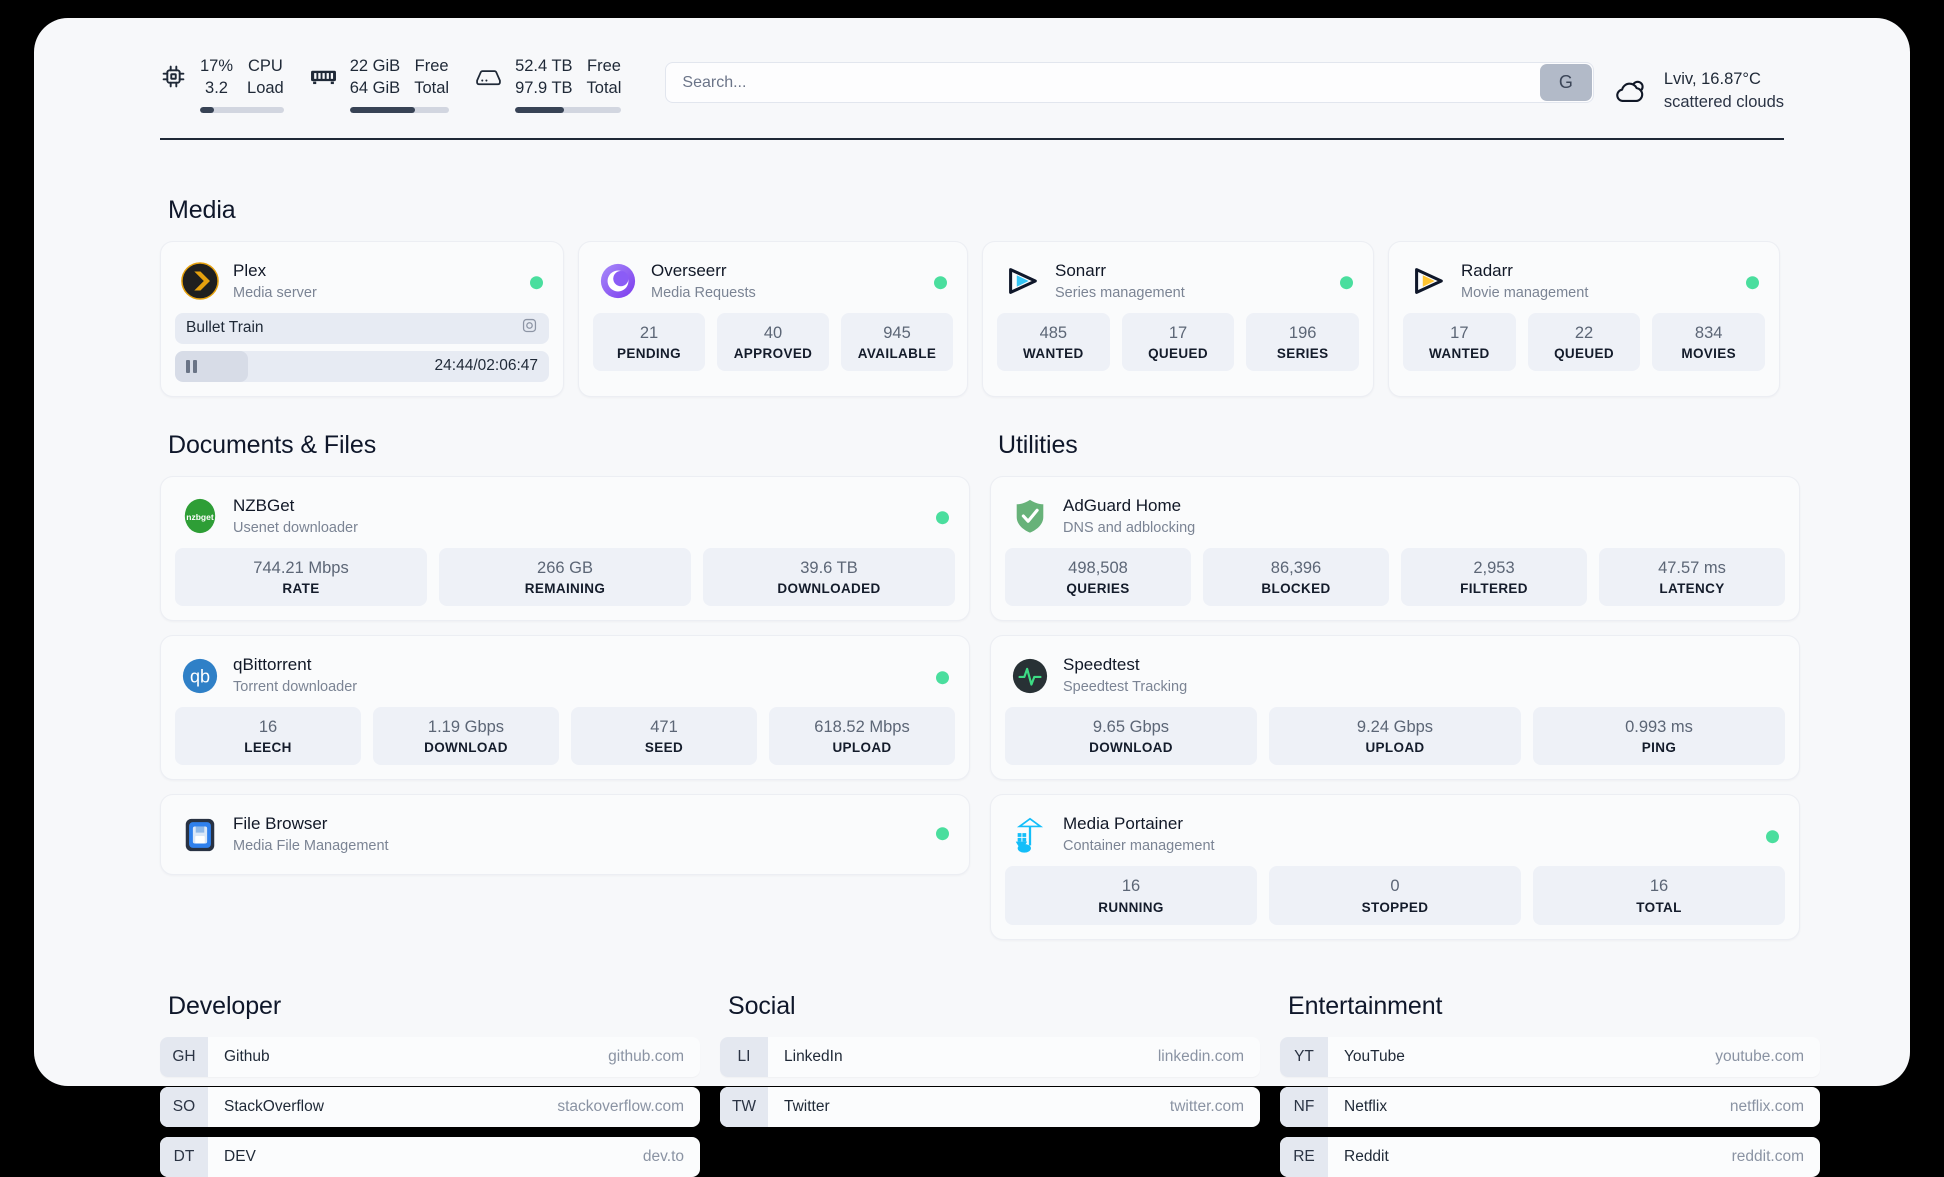 Image resolution: width=1944 pixels, height=1177 pixels. I want to click on playback-progress-bar: 24:44/02:06:47, so click(362, 366).